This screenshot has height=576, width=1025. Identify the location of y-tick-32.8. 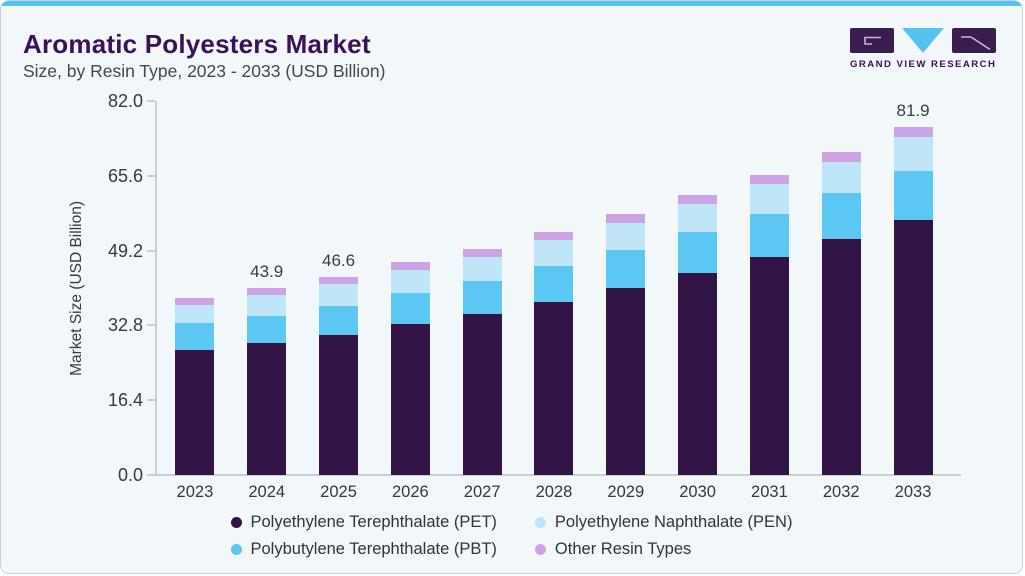
(151, 325).